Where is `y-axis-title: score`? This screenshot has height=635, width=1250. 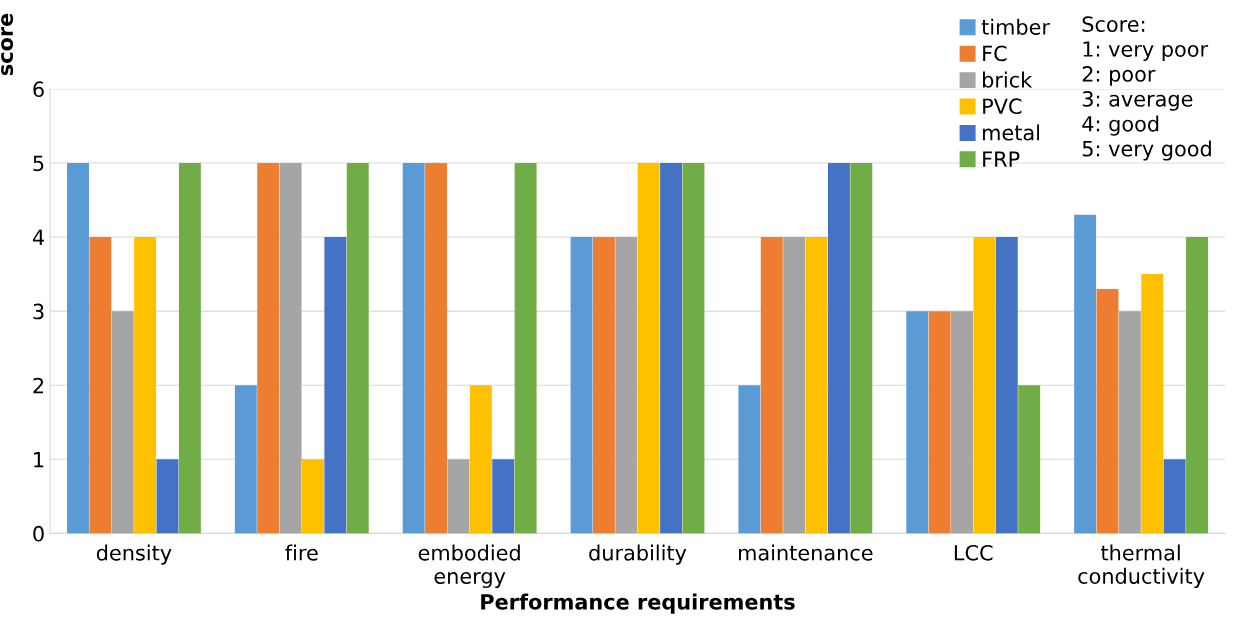
y-axis-title: score is located at coordinates (7, 44).